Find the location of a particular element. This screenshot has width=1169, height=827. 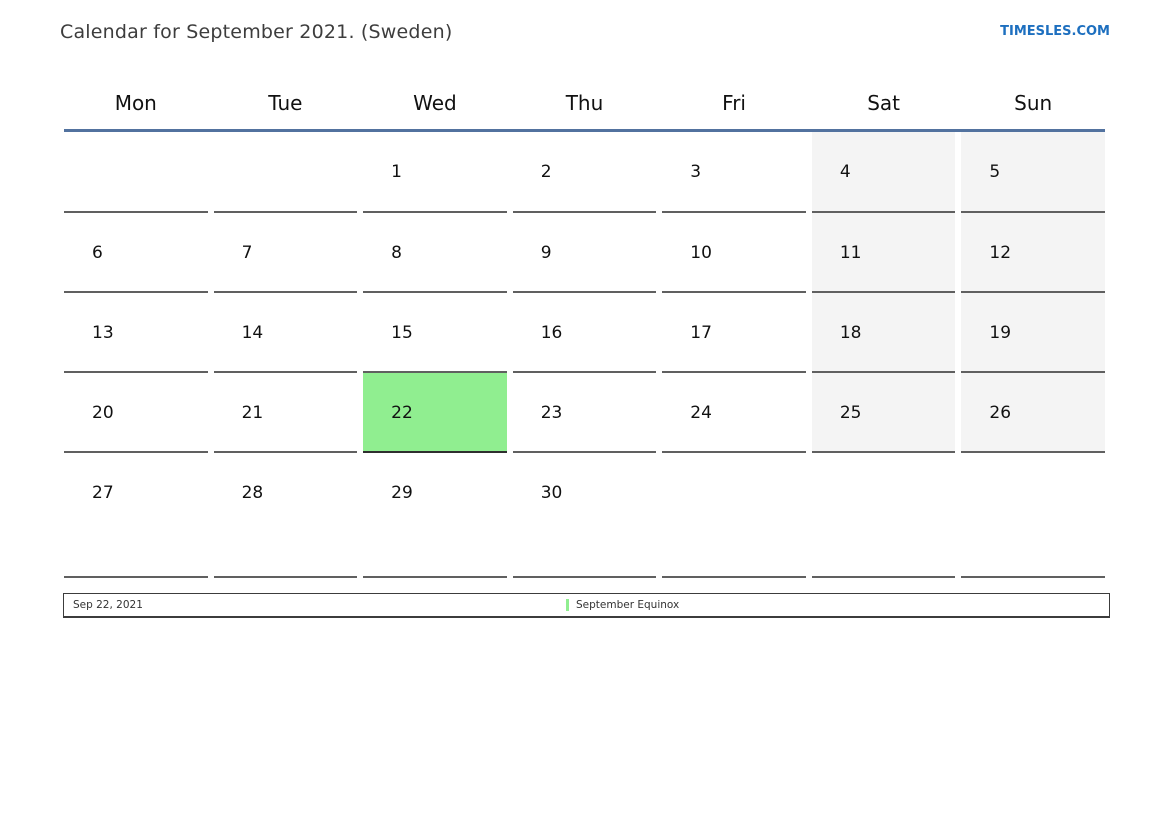

day-number: 11 is located at coordinates (850, 253).